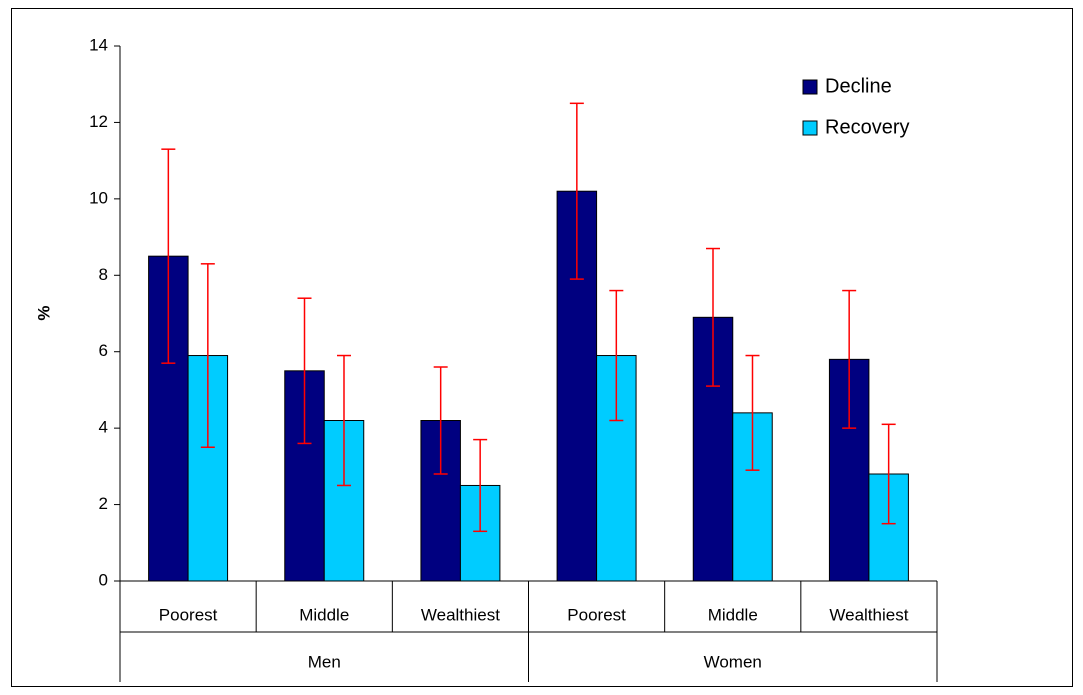 This screenshot has height=695, width=1083. What do you see at coordinates (103, 579) in the screenshot?
I see `y-tick-label: 0` at bounding box center [103, 579].